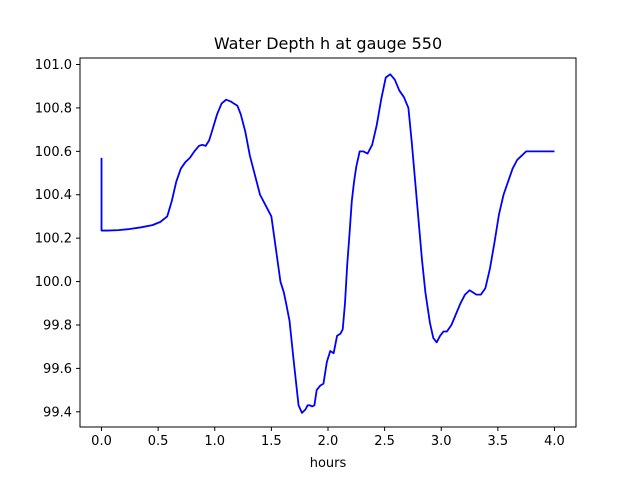 The width and height of the screenshot is (640, 480). I want to click on x-tick-label: 3.5, so click(498, 441).